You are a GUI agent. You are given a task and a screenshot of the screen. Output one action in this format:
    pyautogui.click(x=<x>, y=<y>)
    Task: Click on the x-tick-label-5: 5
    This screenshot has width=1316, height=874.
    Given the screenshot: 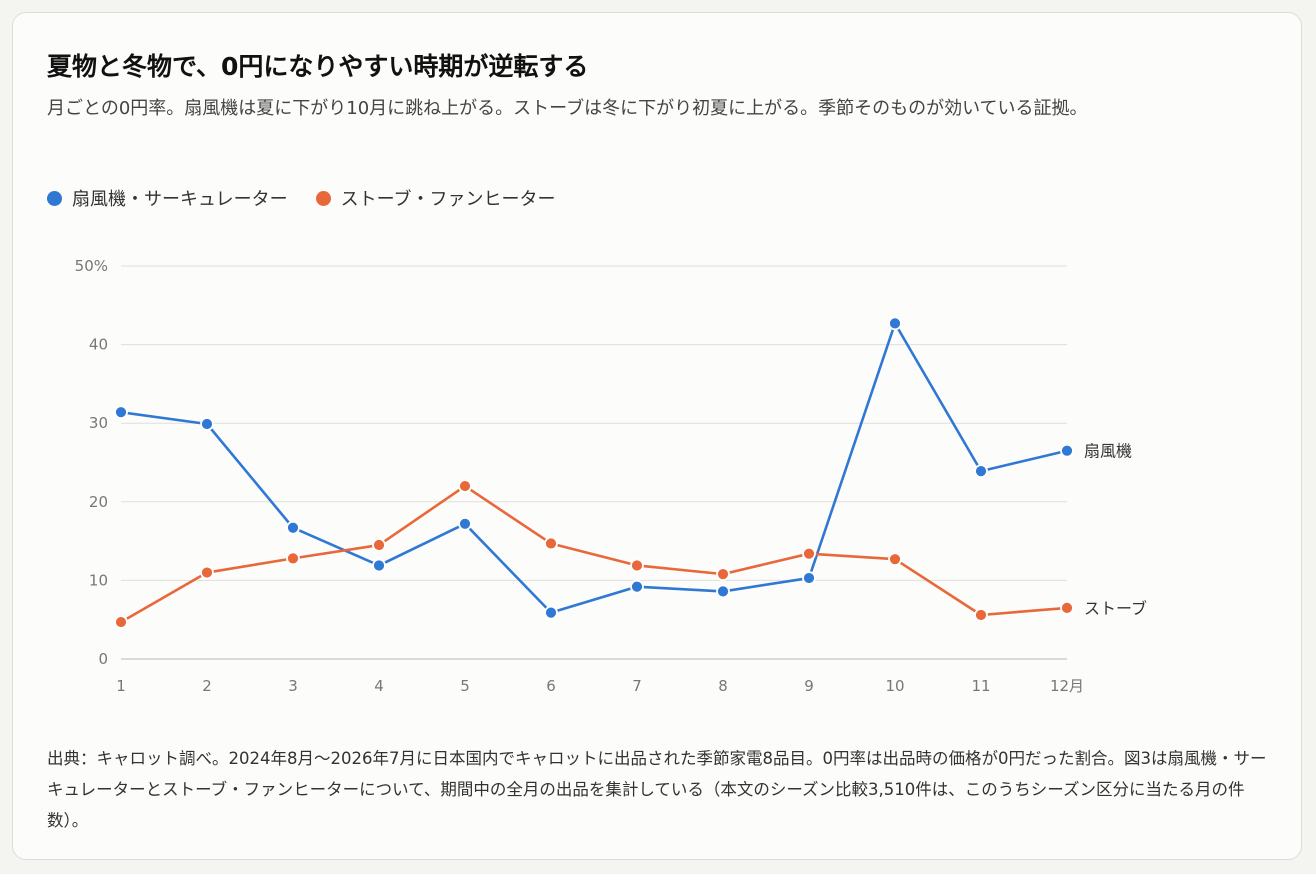 What is the action you would take?
    pyautogui.click(x=465, y=686)
    